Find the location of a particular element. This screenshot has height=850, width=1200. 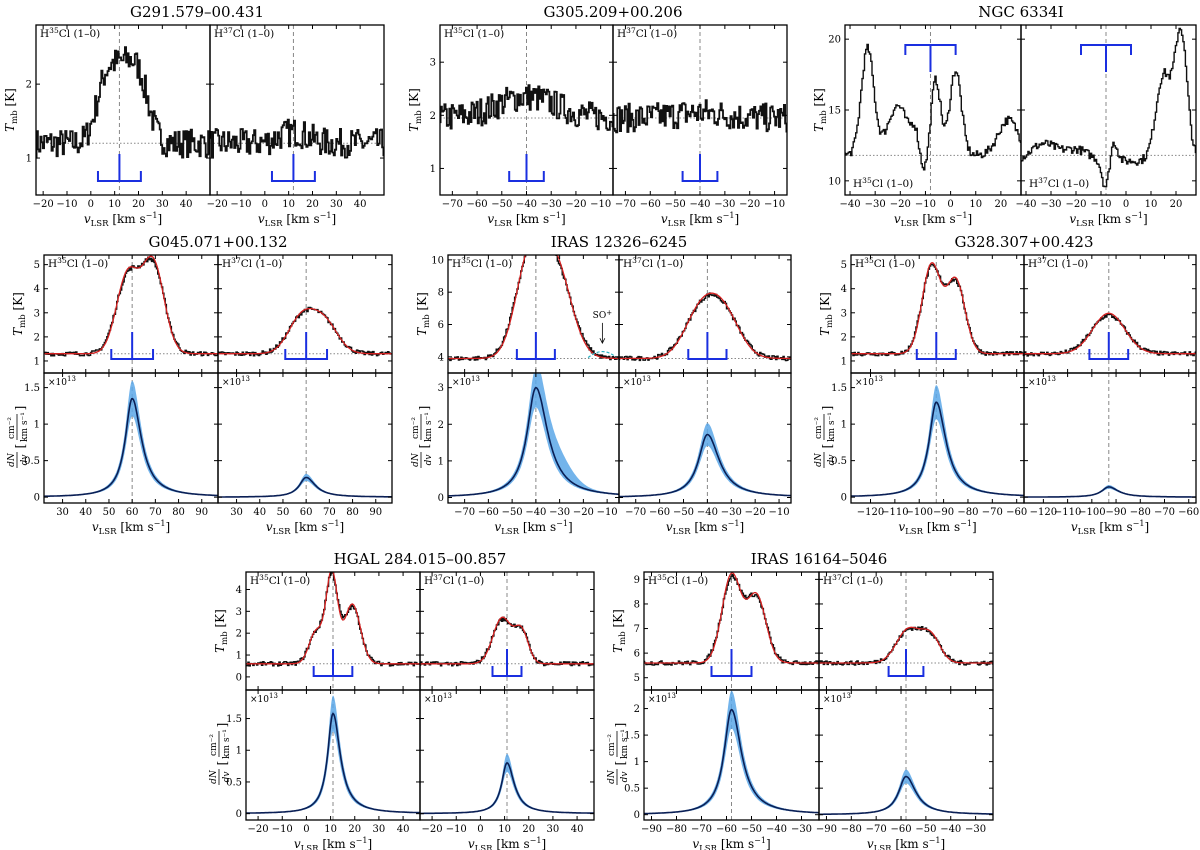

g7-h35-dndv-ytick-label: 1 is located at coordinates (239, 751).